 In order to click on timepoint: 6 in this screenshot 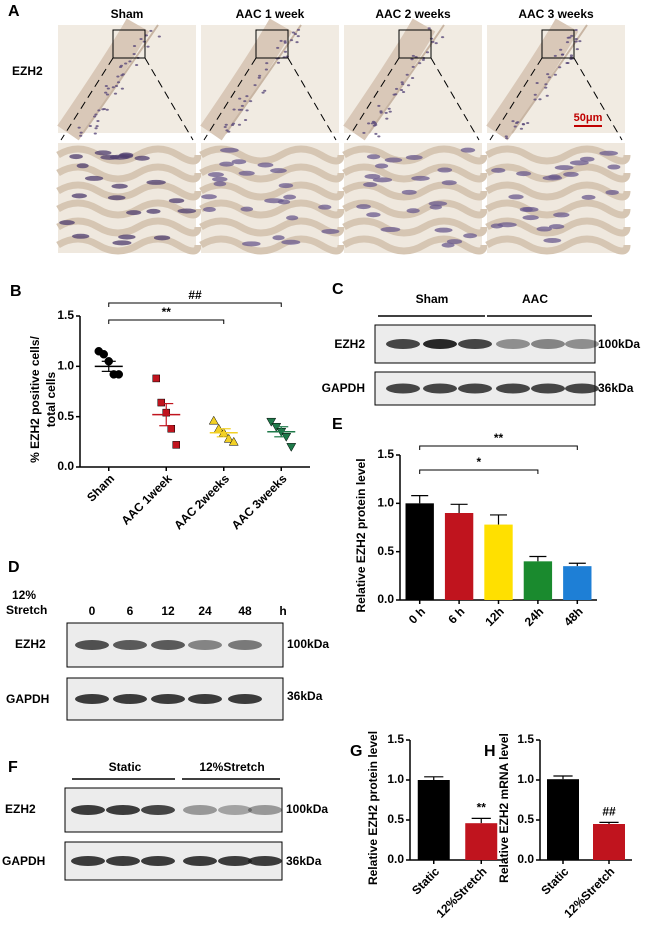, I will do `click(130, 611)`.